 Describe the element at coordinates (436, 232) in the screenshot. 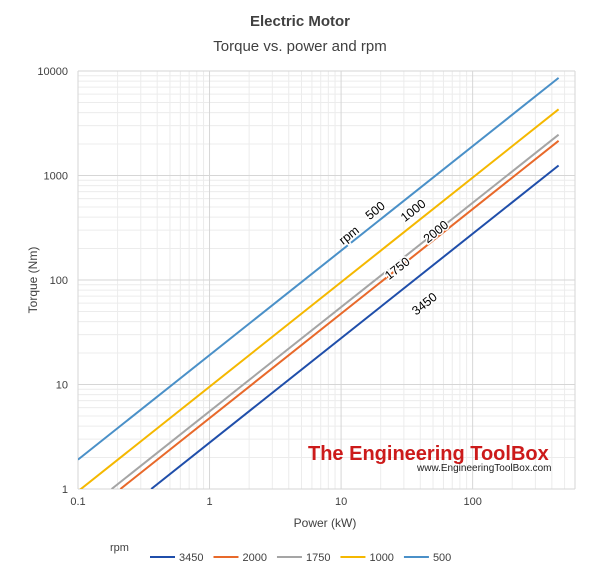

I see `curve-label: 2000` at that location.